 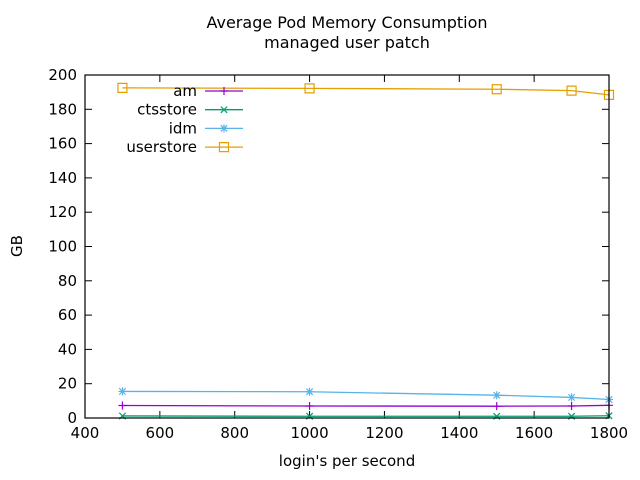 What do you see at coordinates (62, 144) in the screenshot?
I see `y-tick-label: 160` at bounding box center [62, 144].